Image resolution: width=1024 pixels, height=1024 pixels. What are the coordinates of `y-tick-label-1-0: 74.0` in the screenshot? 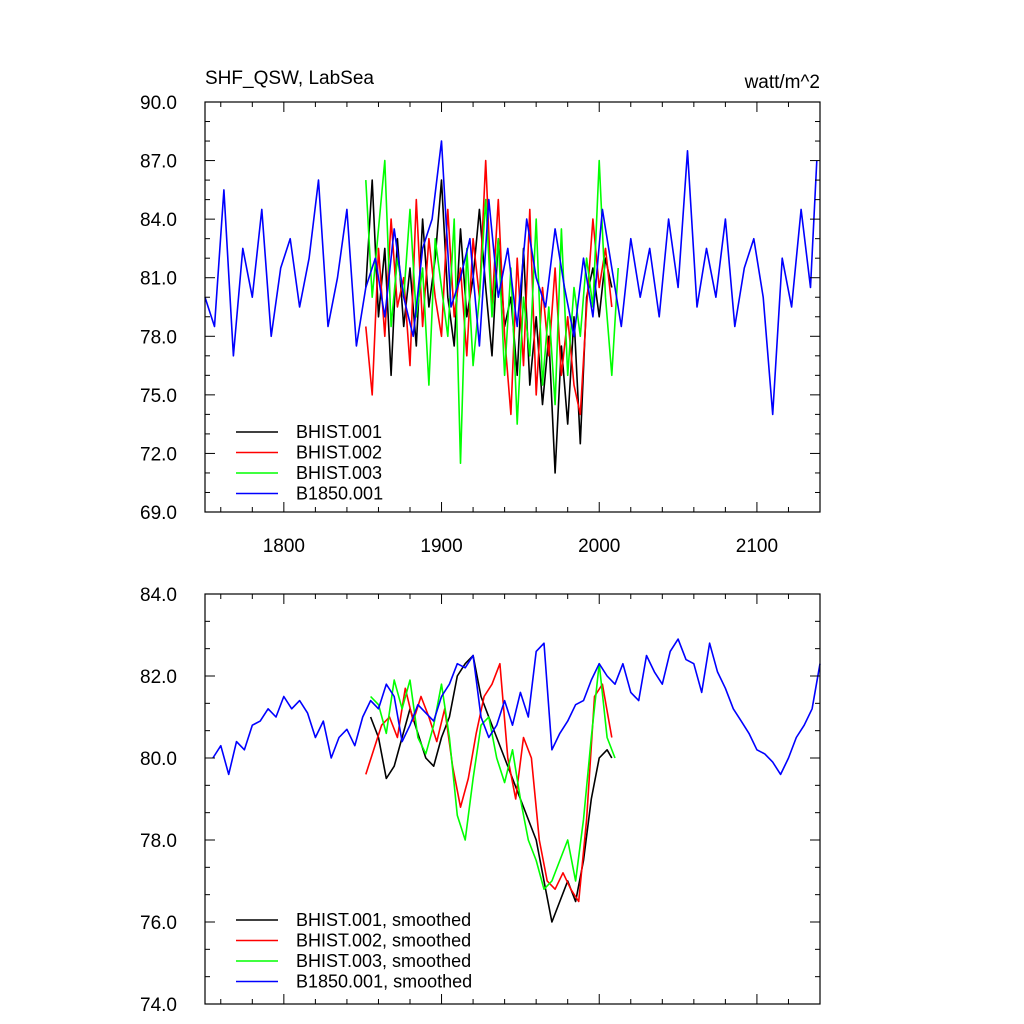 It's located at (158, 1005).